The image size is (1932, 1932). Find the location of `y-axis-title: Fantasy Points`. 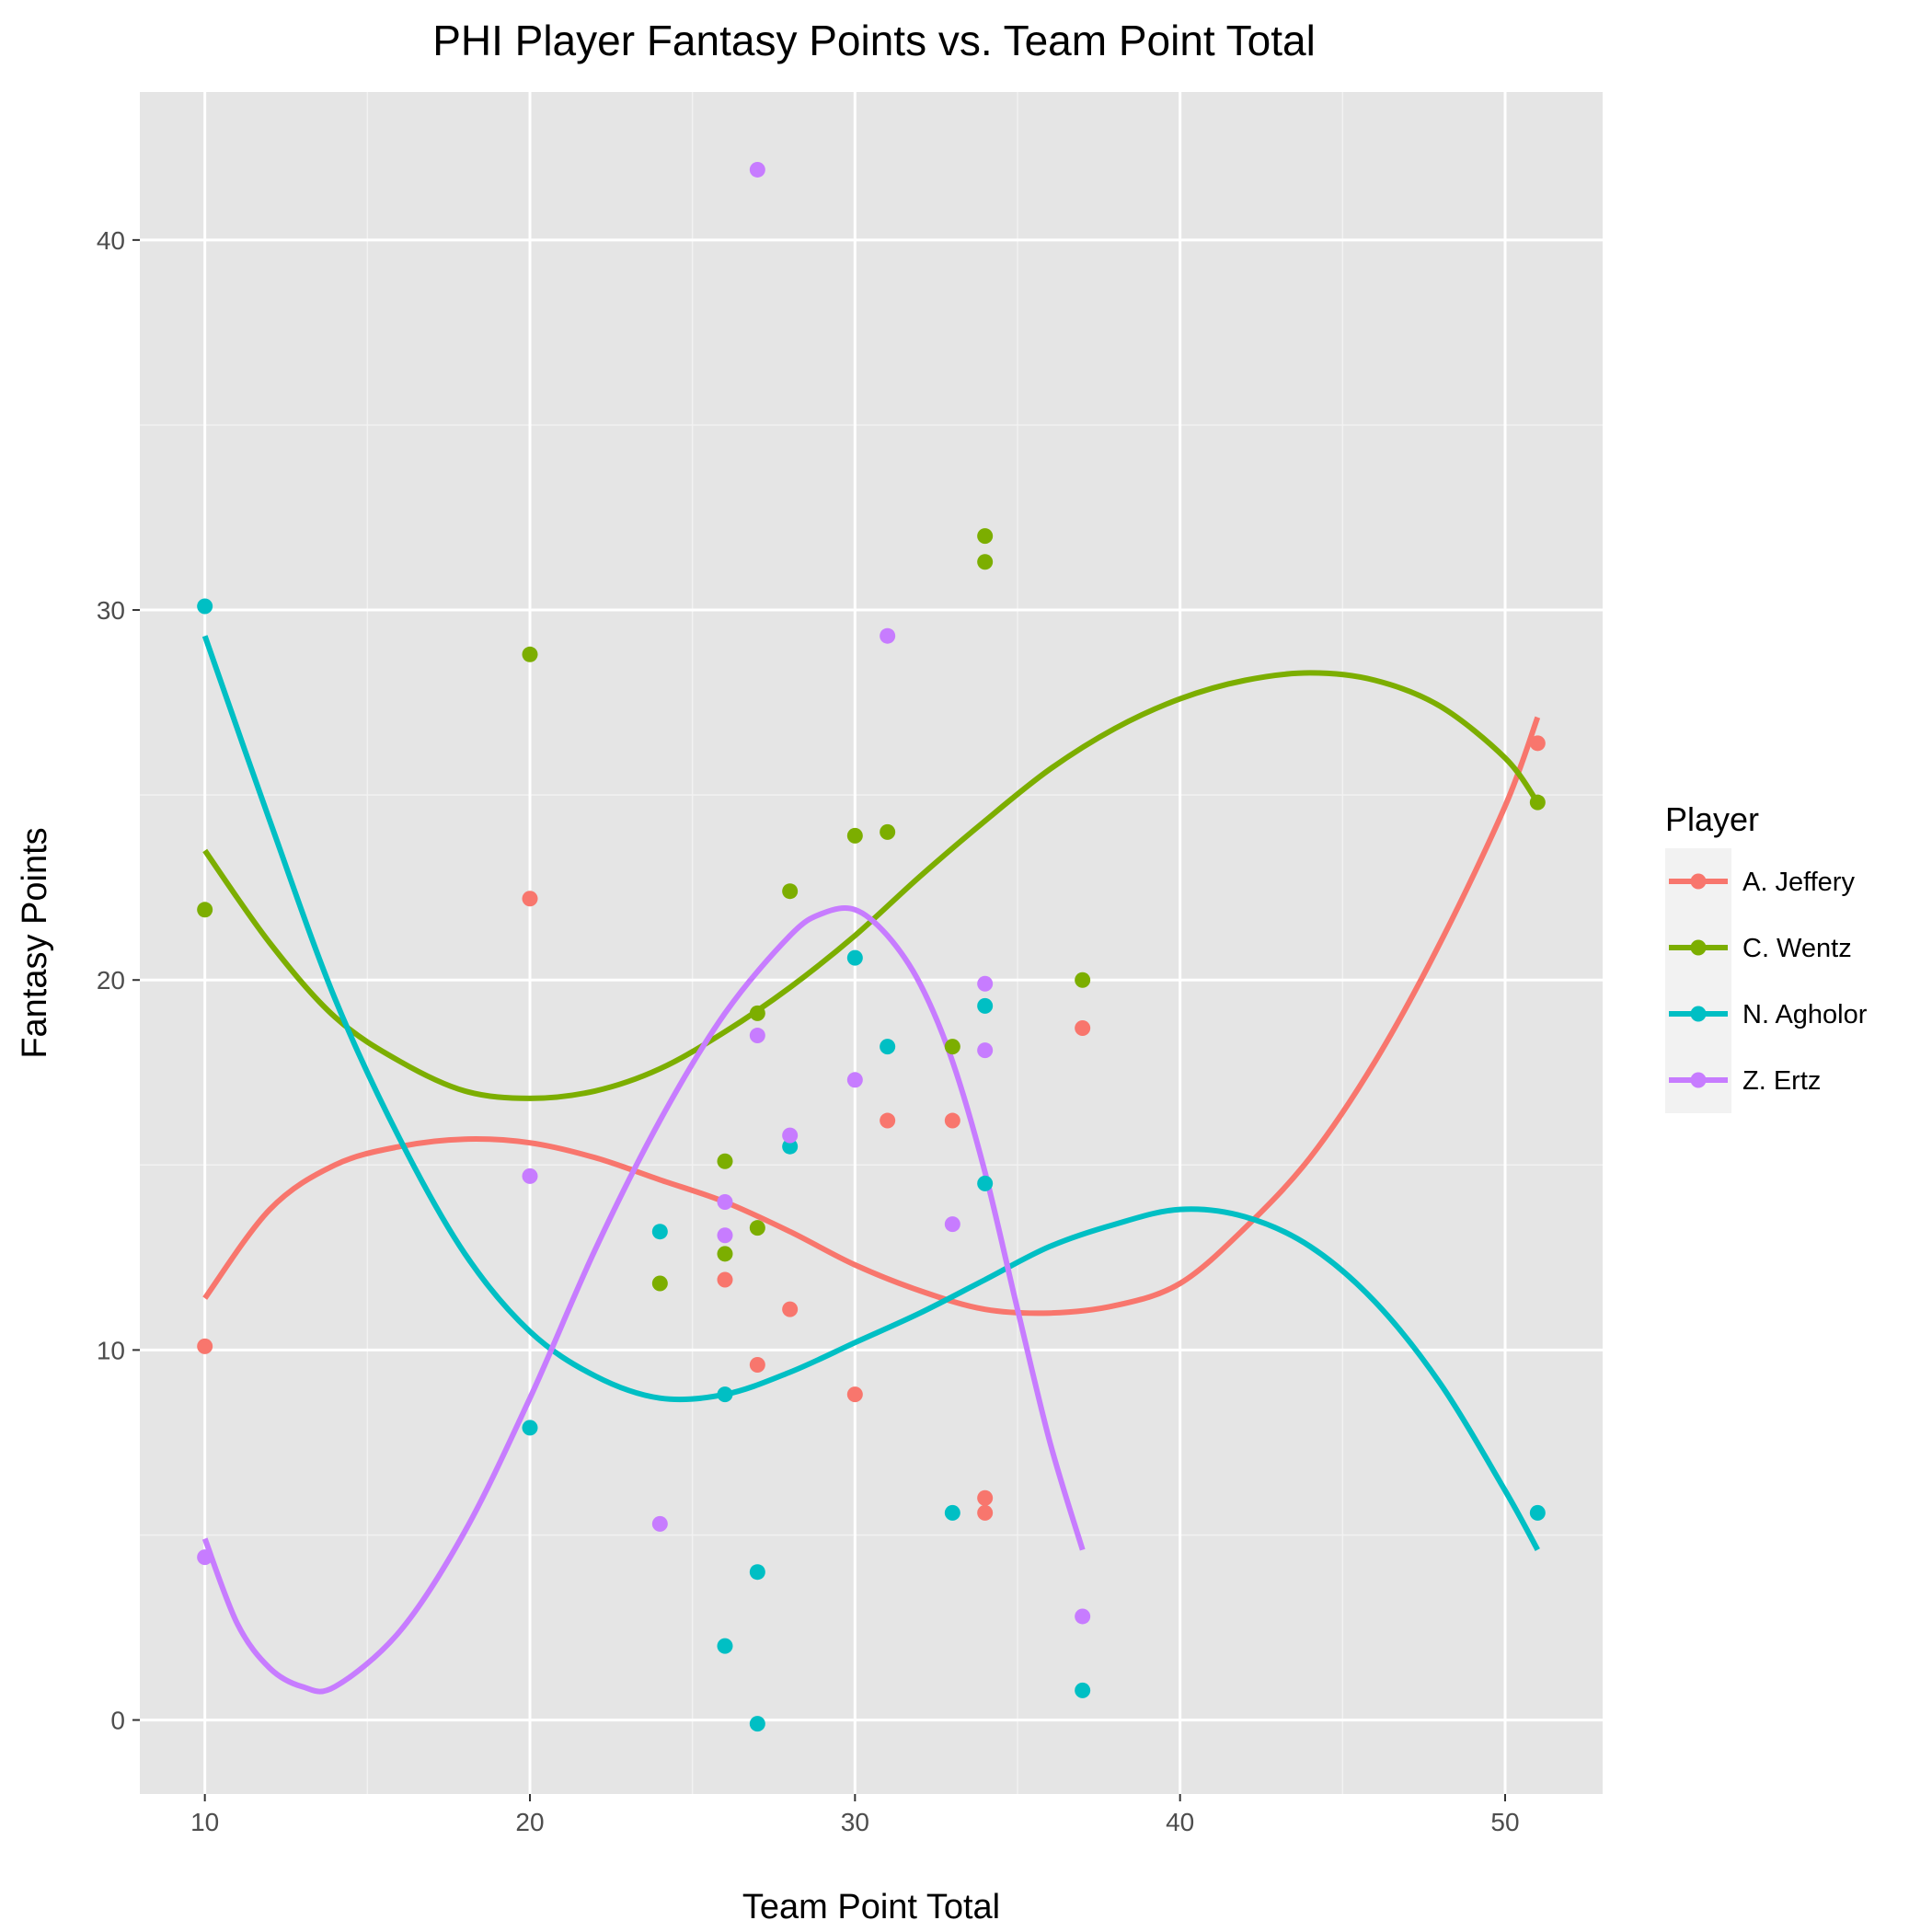

y-axis-title: Fantasy Points is located at coordinates (35, 942).